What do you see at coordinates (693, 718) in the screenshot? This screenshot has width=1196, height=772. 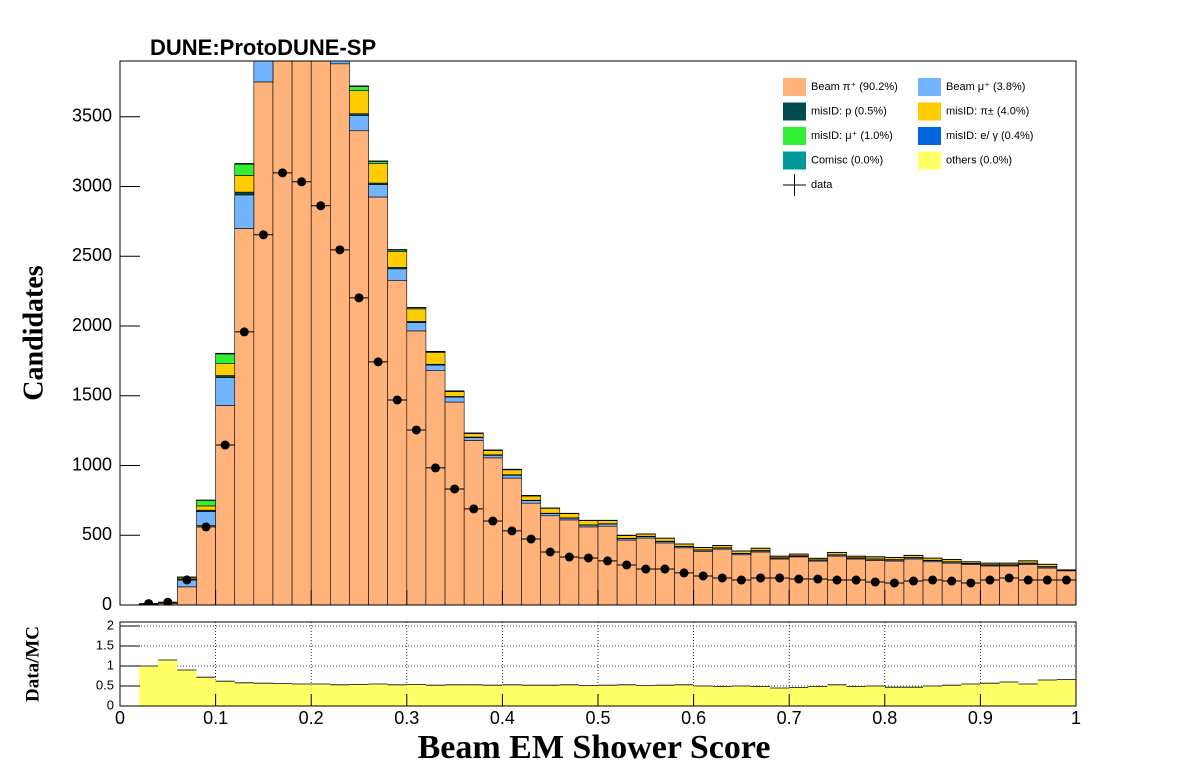 I see `x-tick-label: 0.6` at bounding box center [693, 718].